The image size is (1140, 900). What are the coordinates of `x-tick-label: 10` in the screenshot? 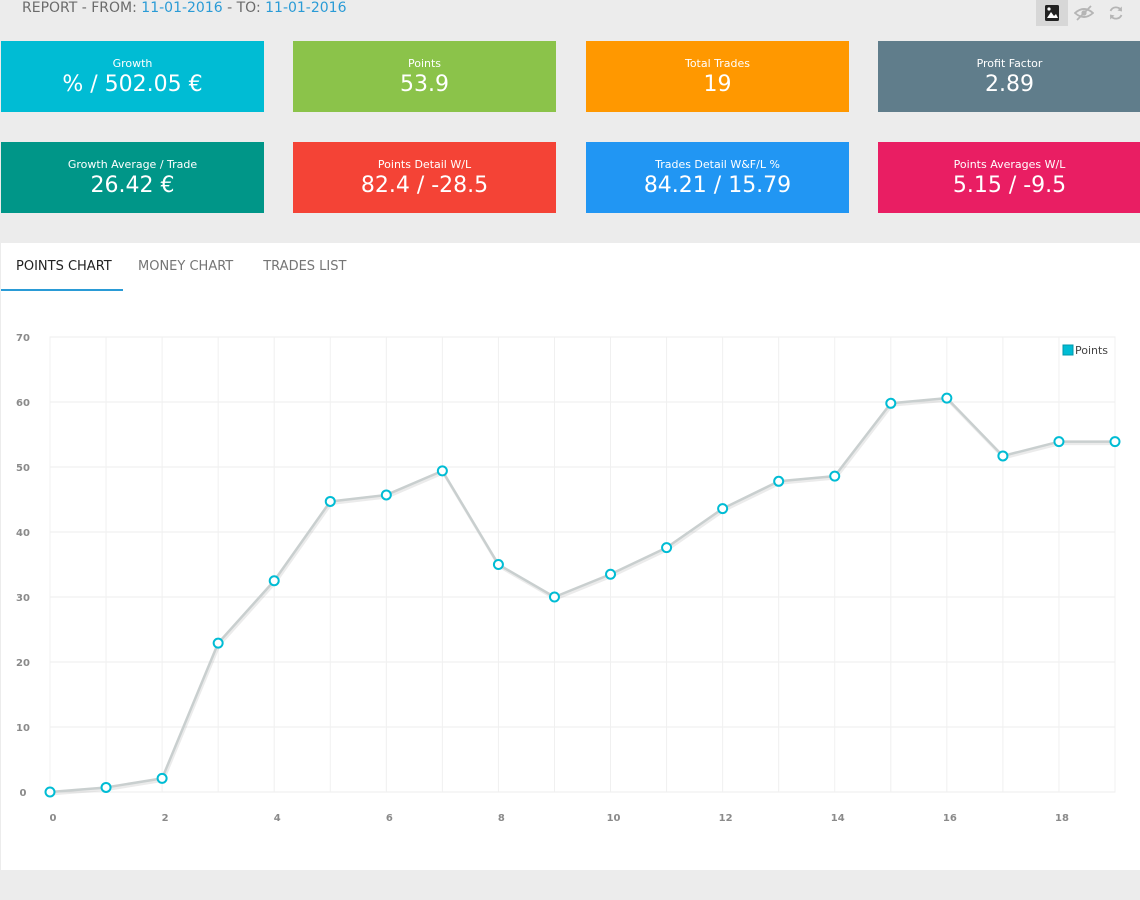 It's located at (614, 818).